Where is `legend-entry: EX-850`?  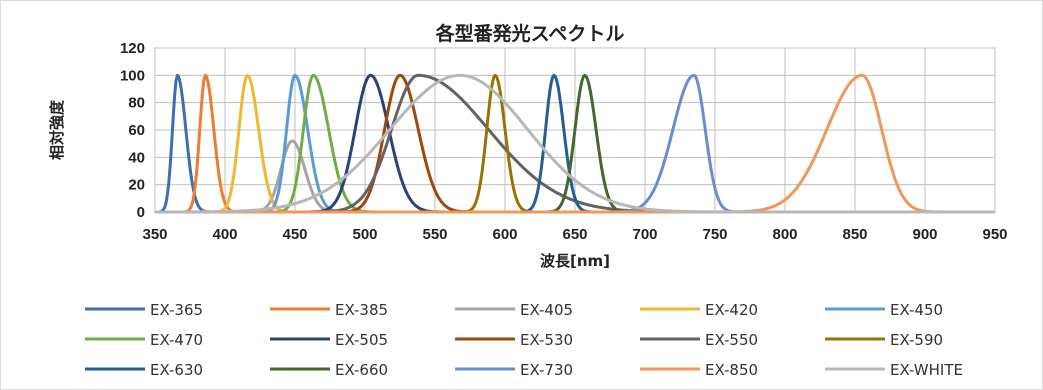 legend-entry: EX-850 is located at coordinates (731, 370).